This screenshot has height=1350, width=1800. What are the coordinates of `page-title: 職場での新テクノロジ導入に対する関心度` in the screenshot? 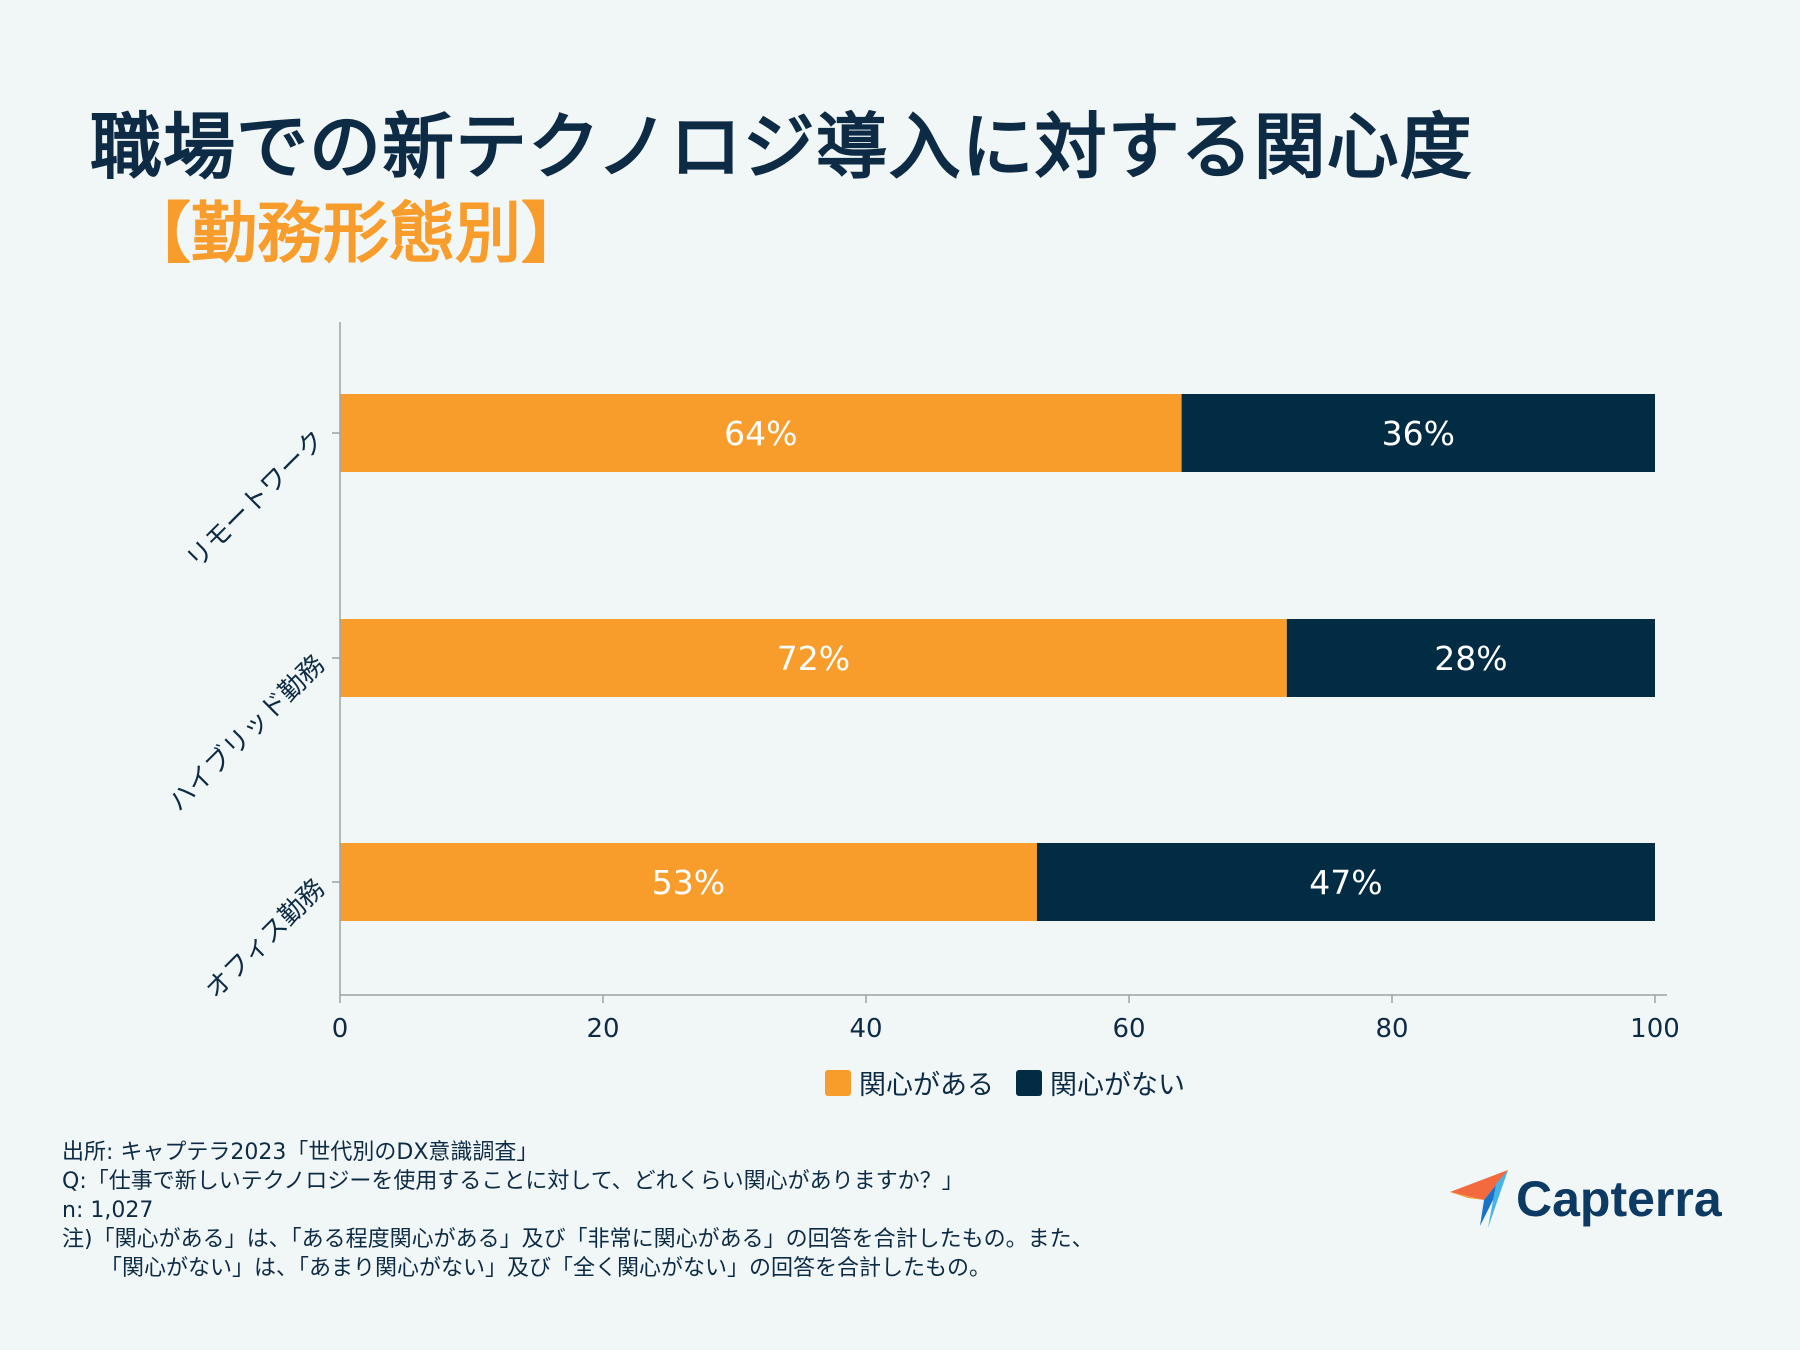 It's located at (781, 147).